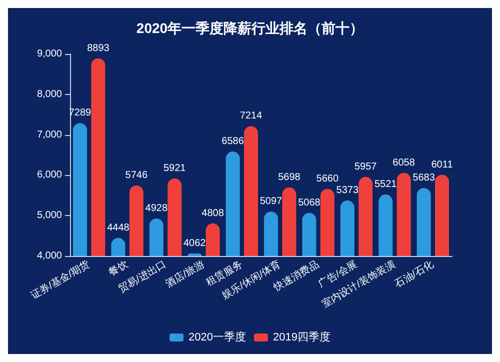  What do you see at coordinates (289, 177) in the screenshot?
I see `data-label: 5698` at bounding box center [289, 177].